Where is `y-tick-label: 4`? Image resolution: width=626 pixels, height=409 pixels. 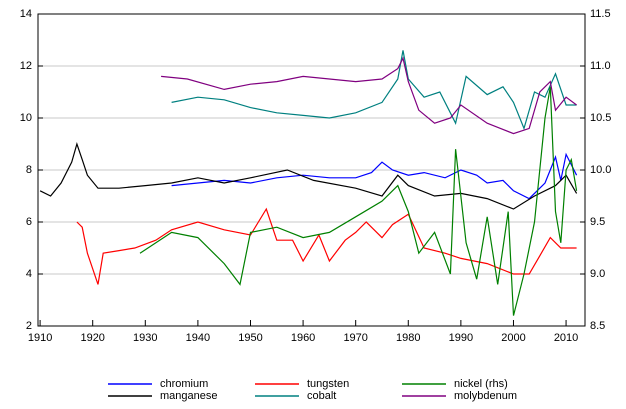 y-tick-label: 4 is located at coordinates (29, 274).